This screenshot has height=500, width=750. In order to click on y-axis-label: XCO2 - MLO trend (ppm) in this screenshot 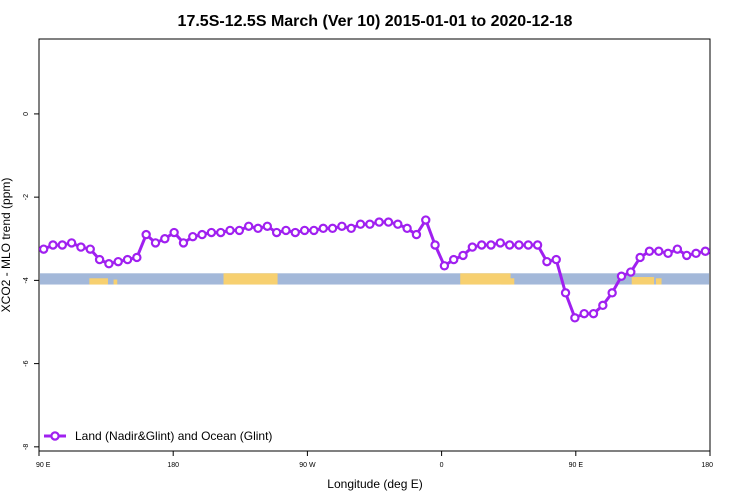, I will do `click(6, 245)`.